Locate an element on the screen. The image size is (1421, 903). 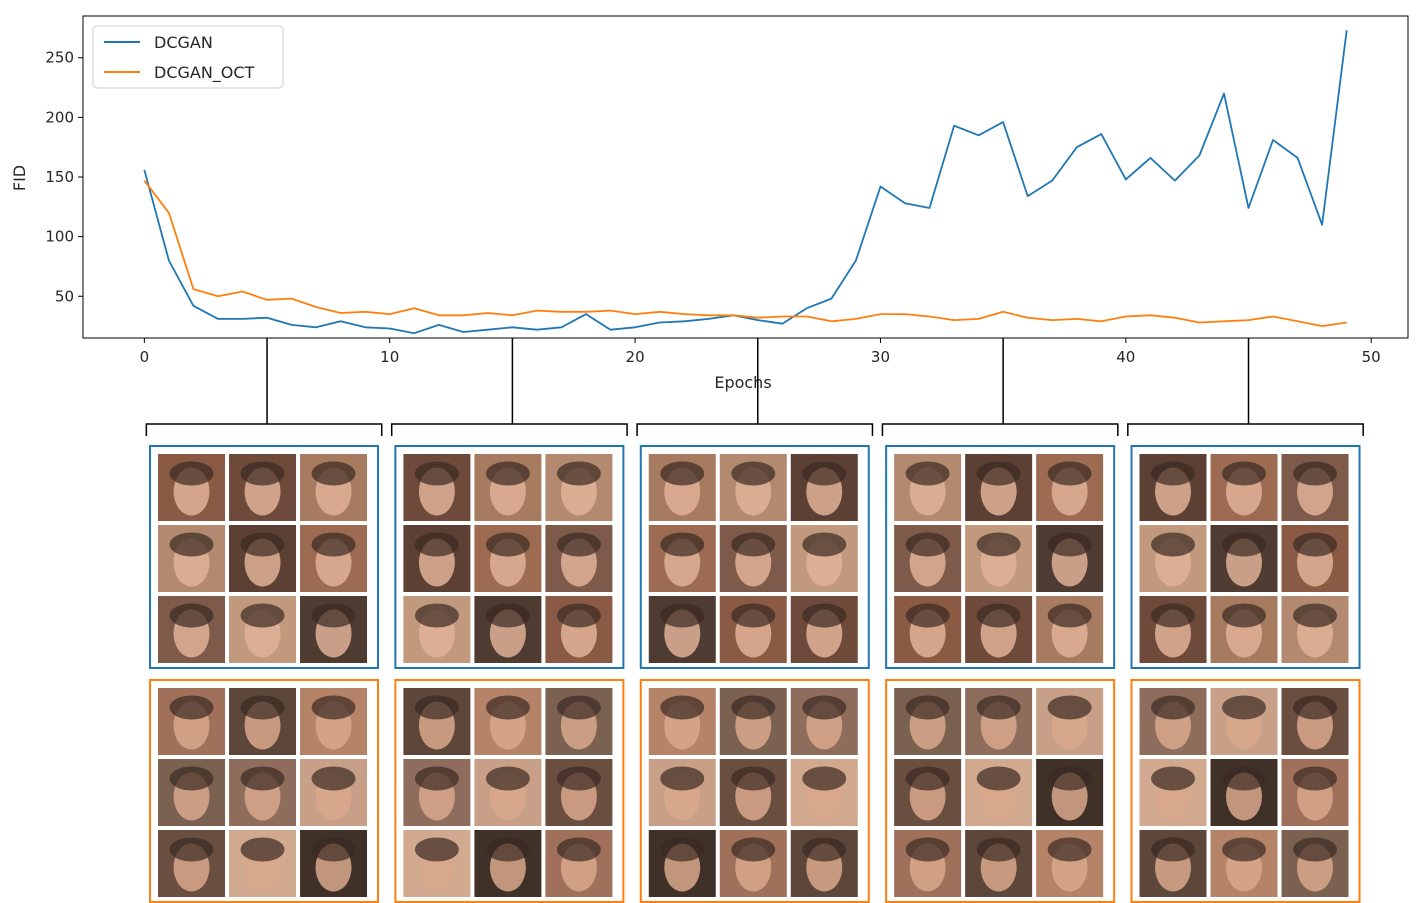
legend-entry: DCGAN is located at coordinates (183, 42).